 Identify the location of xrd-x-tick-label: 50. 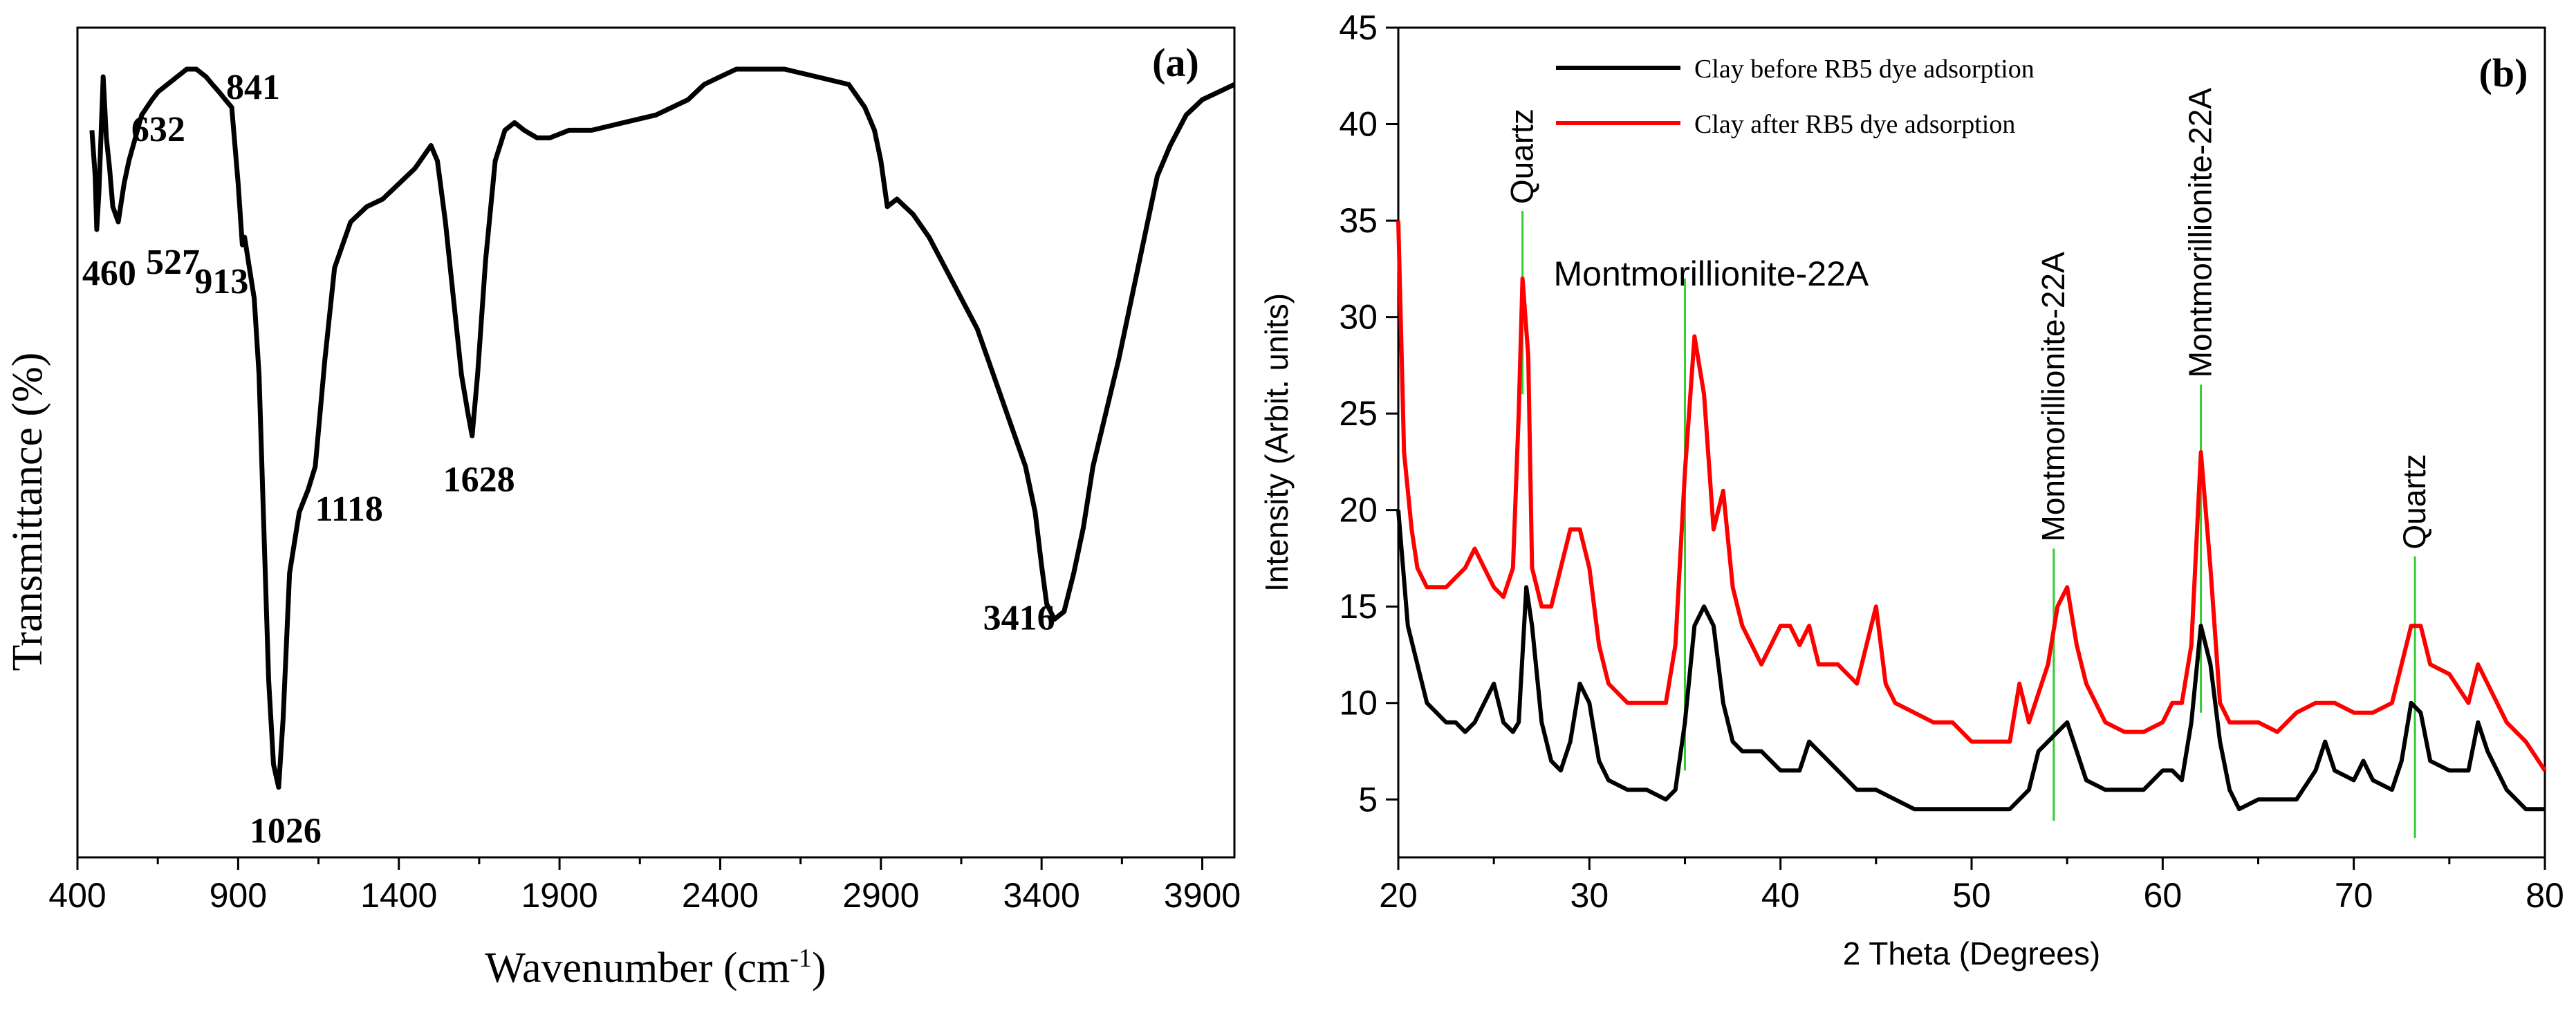
(1972, 895).